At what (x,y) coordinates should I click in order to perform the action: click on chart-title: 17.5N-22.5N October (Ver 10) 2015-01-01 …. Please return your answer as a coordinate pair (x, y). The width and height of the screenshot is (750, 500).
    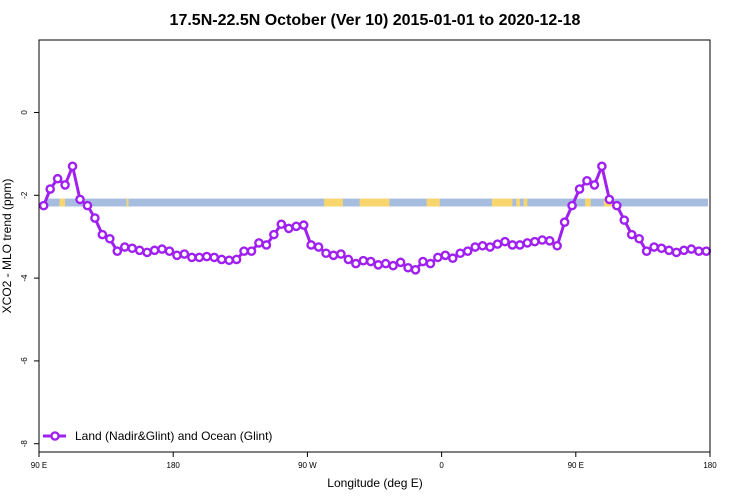
    Looking at the image, I should click on (375, 20).